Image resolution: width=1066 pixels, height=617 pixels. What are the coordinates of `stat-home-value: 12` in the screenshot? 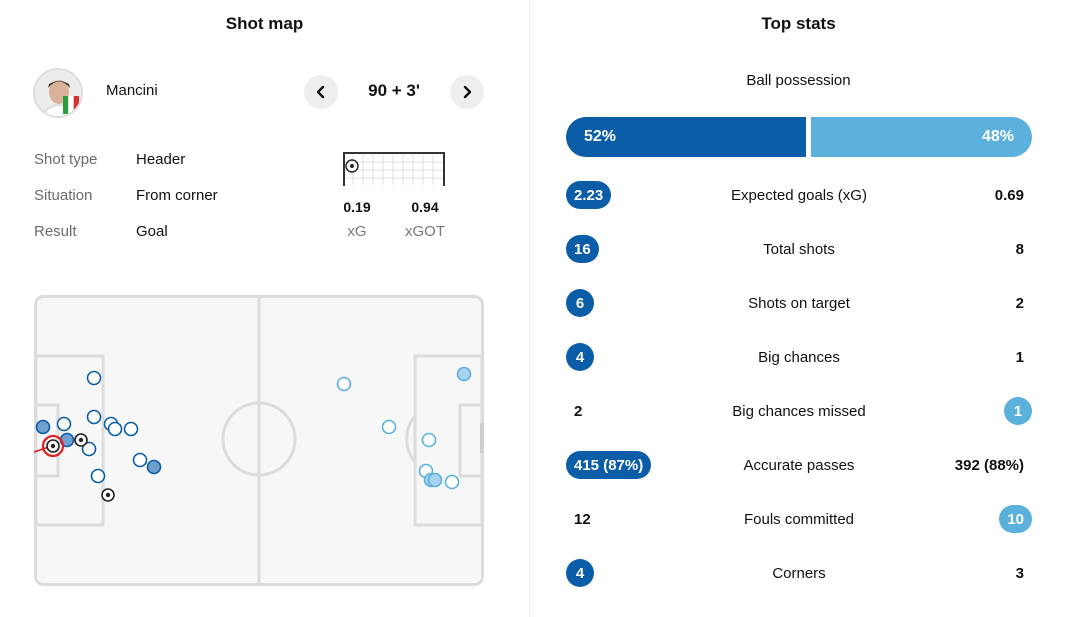 It's located at (578, 519).